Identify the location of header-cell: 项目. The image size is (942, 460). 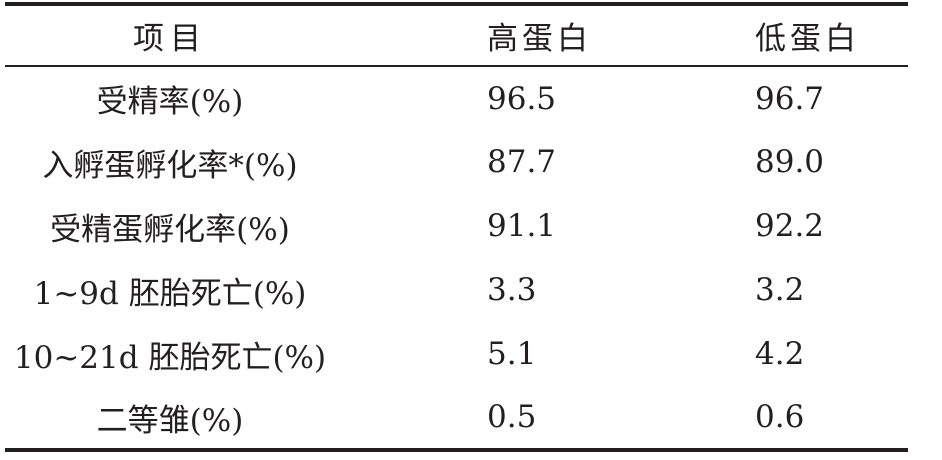
(170, 39).